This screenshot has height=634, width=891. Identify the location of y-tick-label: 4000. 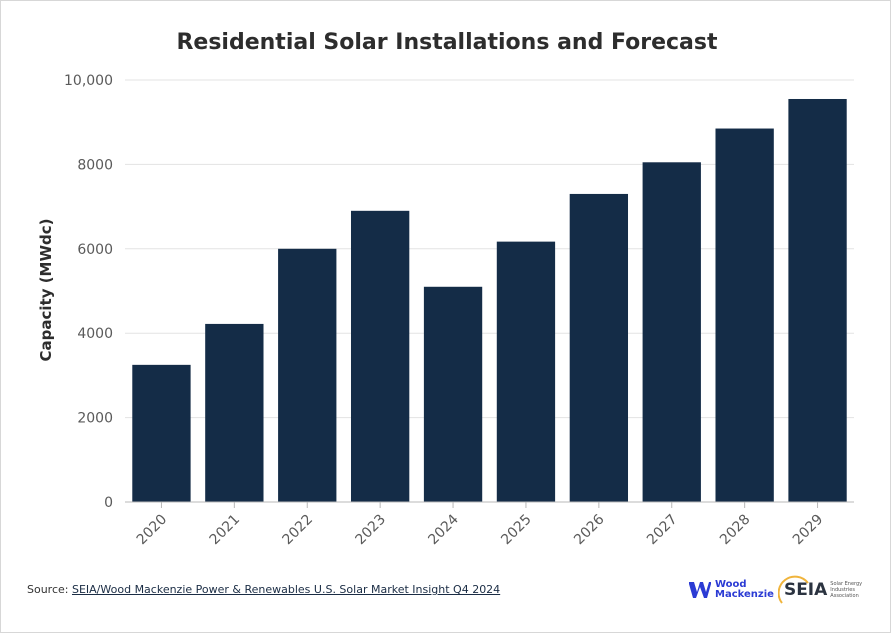
(95, 334).